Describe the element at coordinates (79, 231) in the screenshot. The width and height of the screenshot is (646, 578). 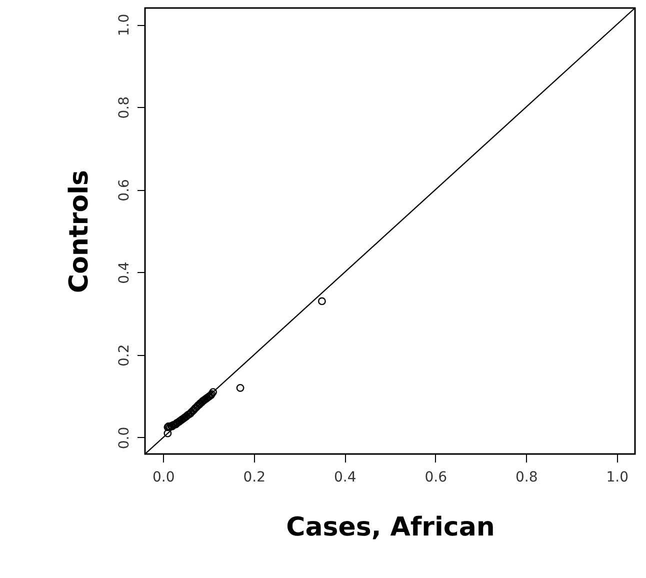
I see `y-axis-title: Controls` at that location.